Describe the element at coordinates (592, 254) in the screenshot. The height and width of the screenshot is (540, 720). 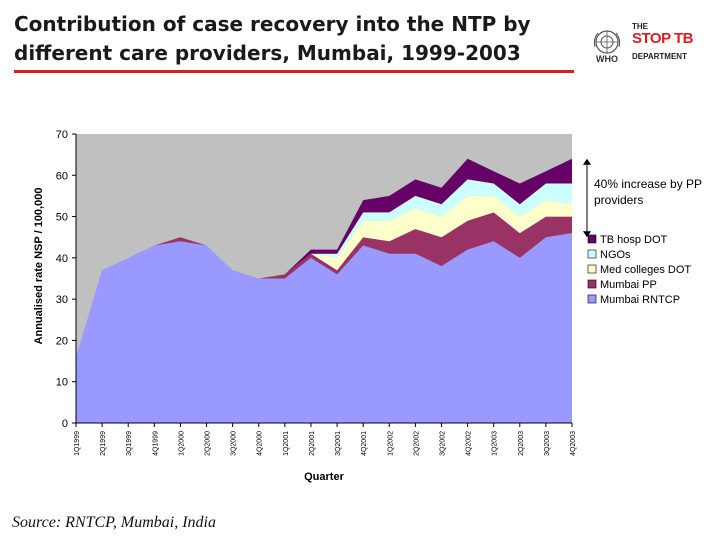
I see `legend-swatch-ngos` at that location.